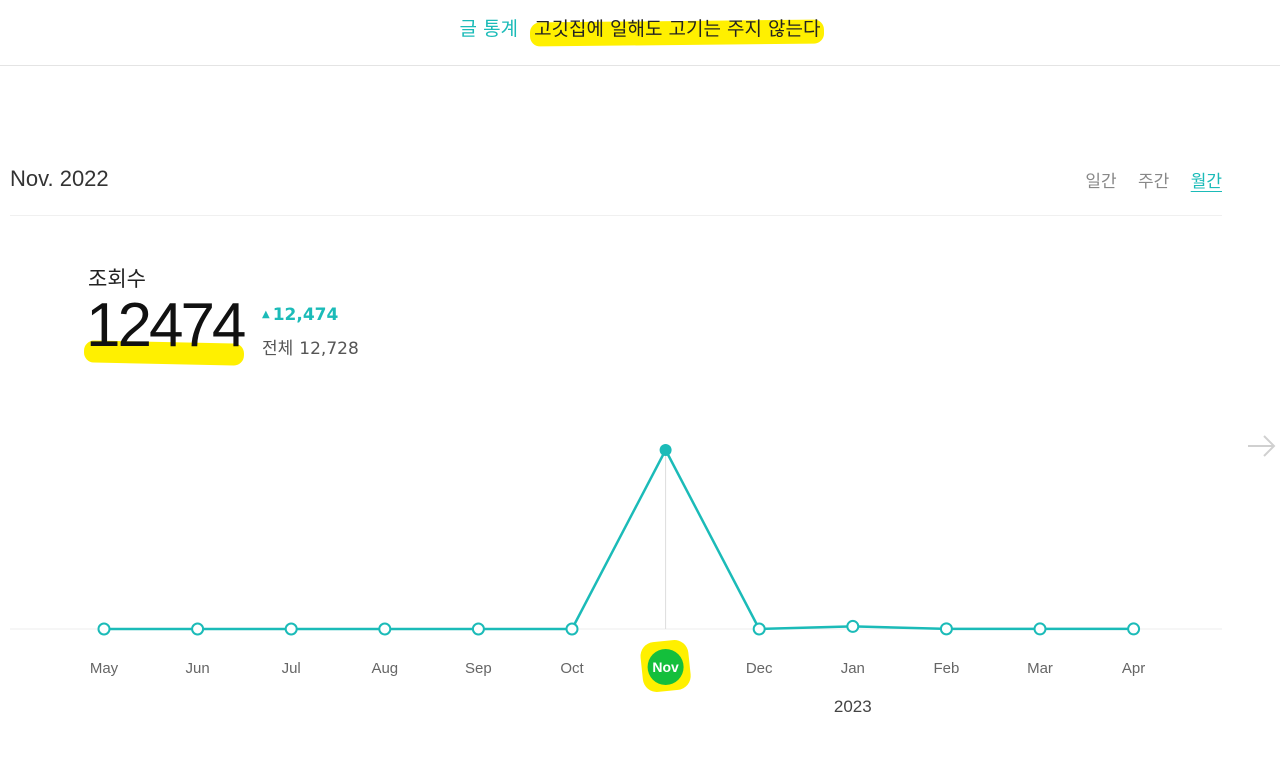  What do you see at coordinates (572, 668) in the screenshot?
I see `x-tick-label: Oct` at bounding box center [572, 668].